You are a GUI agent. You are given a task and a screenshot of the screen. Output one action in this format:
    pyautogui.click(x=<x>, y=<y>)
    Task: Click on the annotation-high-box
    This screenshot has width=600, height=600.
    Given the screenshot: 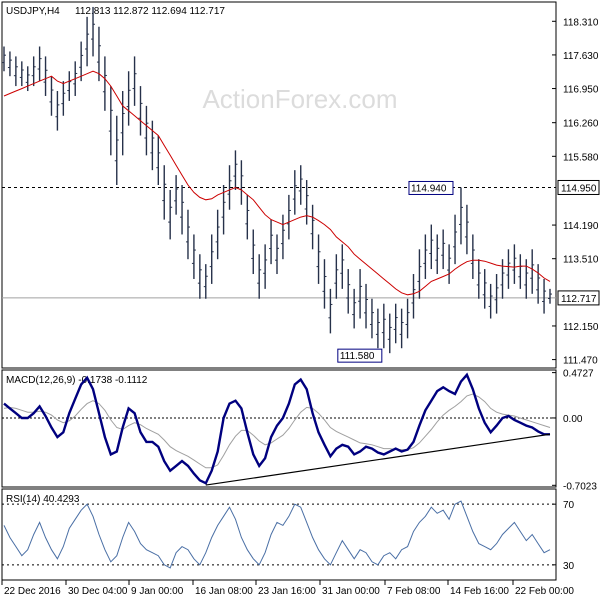 What is the action you would take?
    pyautogui.click(x=431, y=187)
    